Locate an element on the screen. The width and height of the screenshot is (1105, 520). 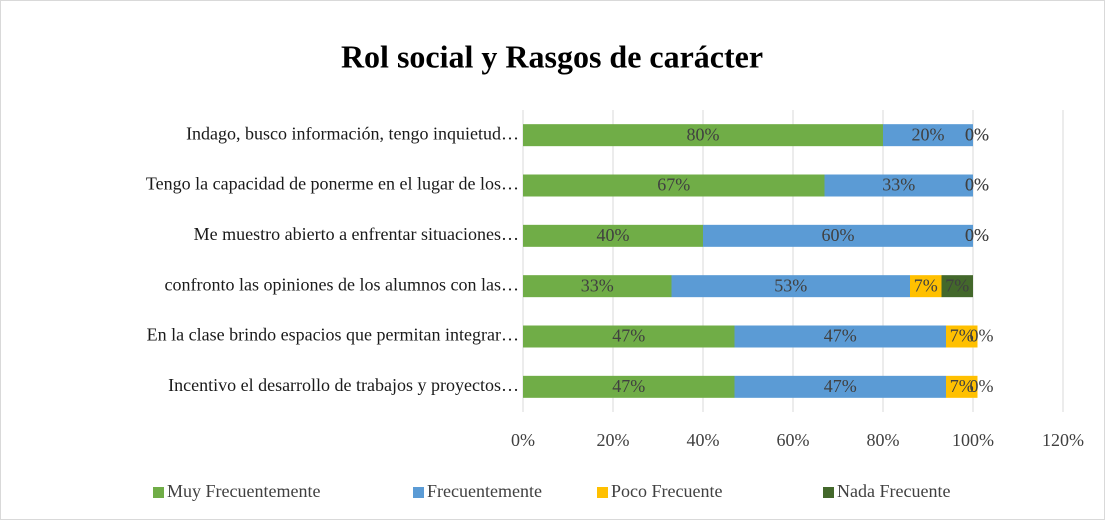
data-label: 40% is located at coordinates (613, 235).